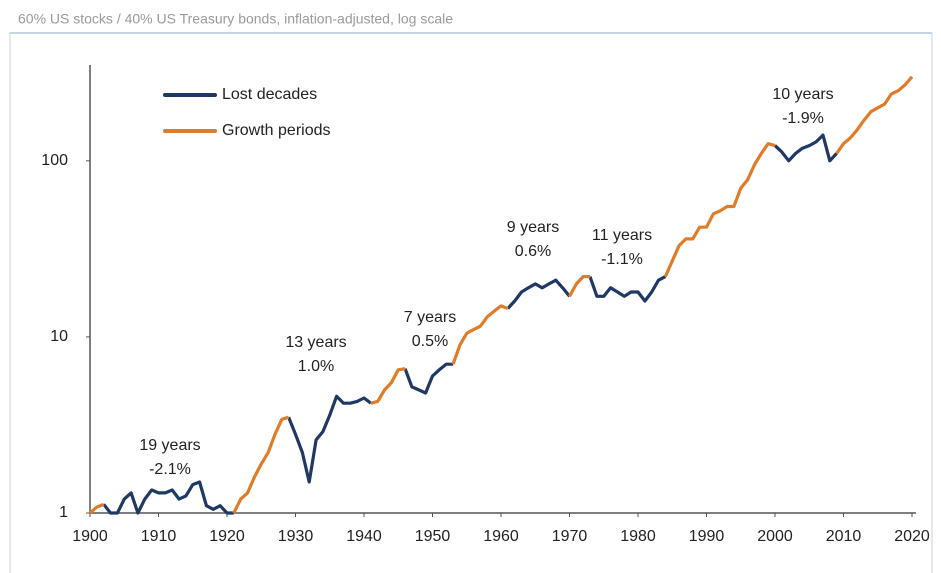 The image size is (941, 573). Describe the element at coordinates (622, 235) in the screenshot. I see `annotation-period: 11 years` at that location.